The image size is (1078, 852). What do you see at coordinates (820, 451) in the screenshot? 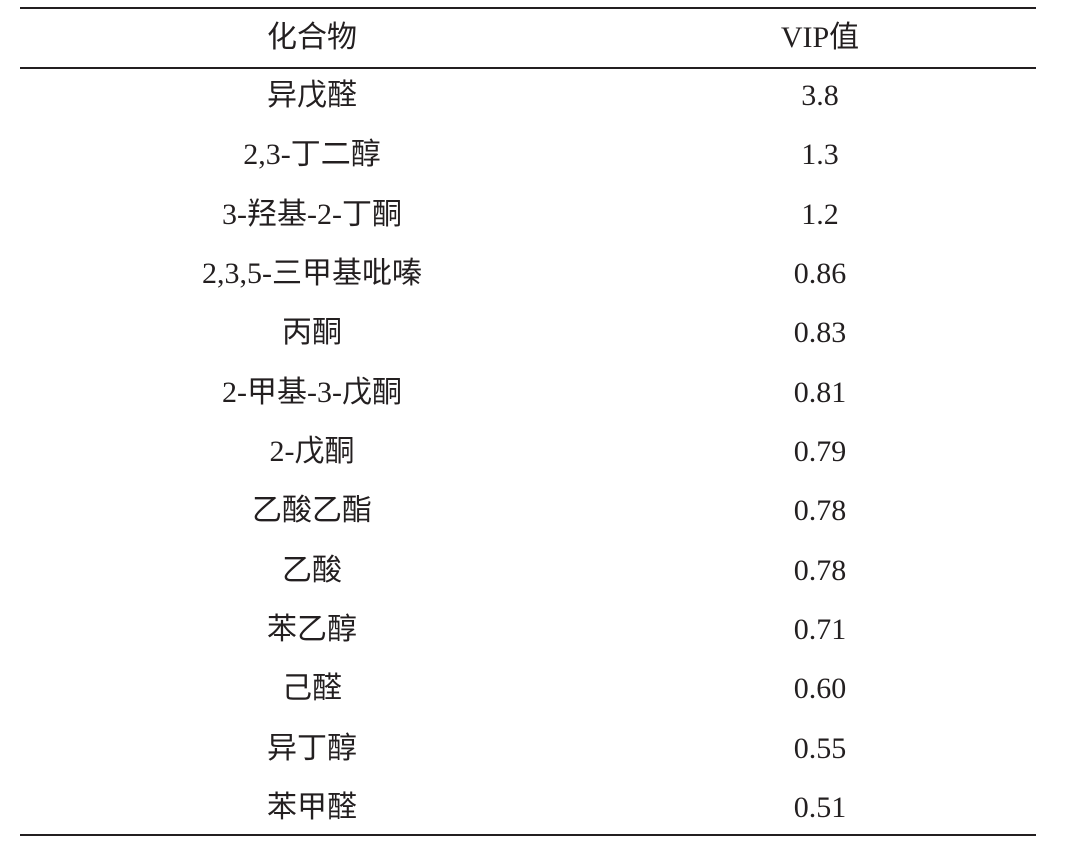
I see `vip-cell: 0.79` at bounding box center [820, 451].